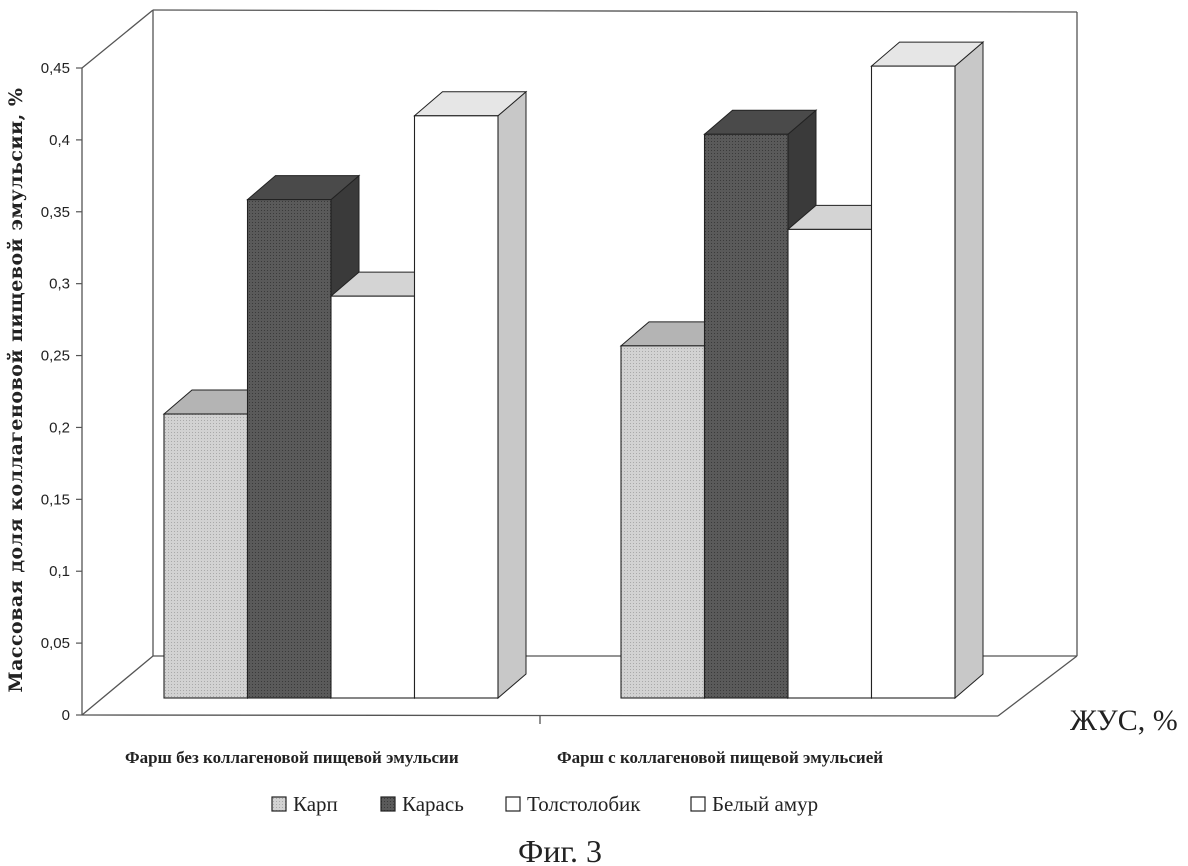 The height and width of the screenshot is (866, 1188). What do you see at coordinates (55, 643) in the screenshot?
I see `y-tick-label: 0,05` at bounding box center [55, 643].